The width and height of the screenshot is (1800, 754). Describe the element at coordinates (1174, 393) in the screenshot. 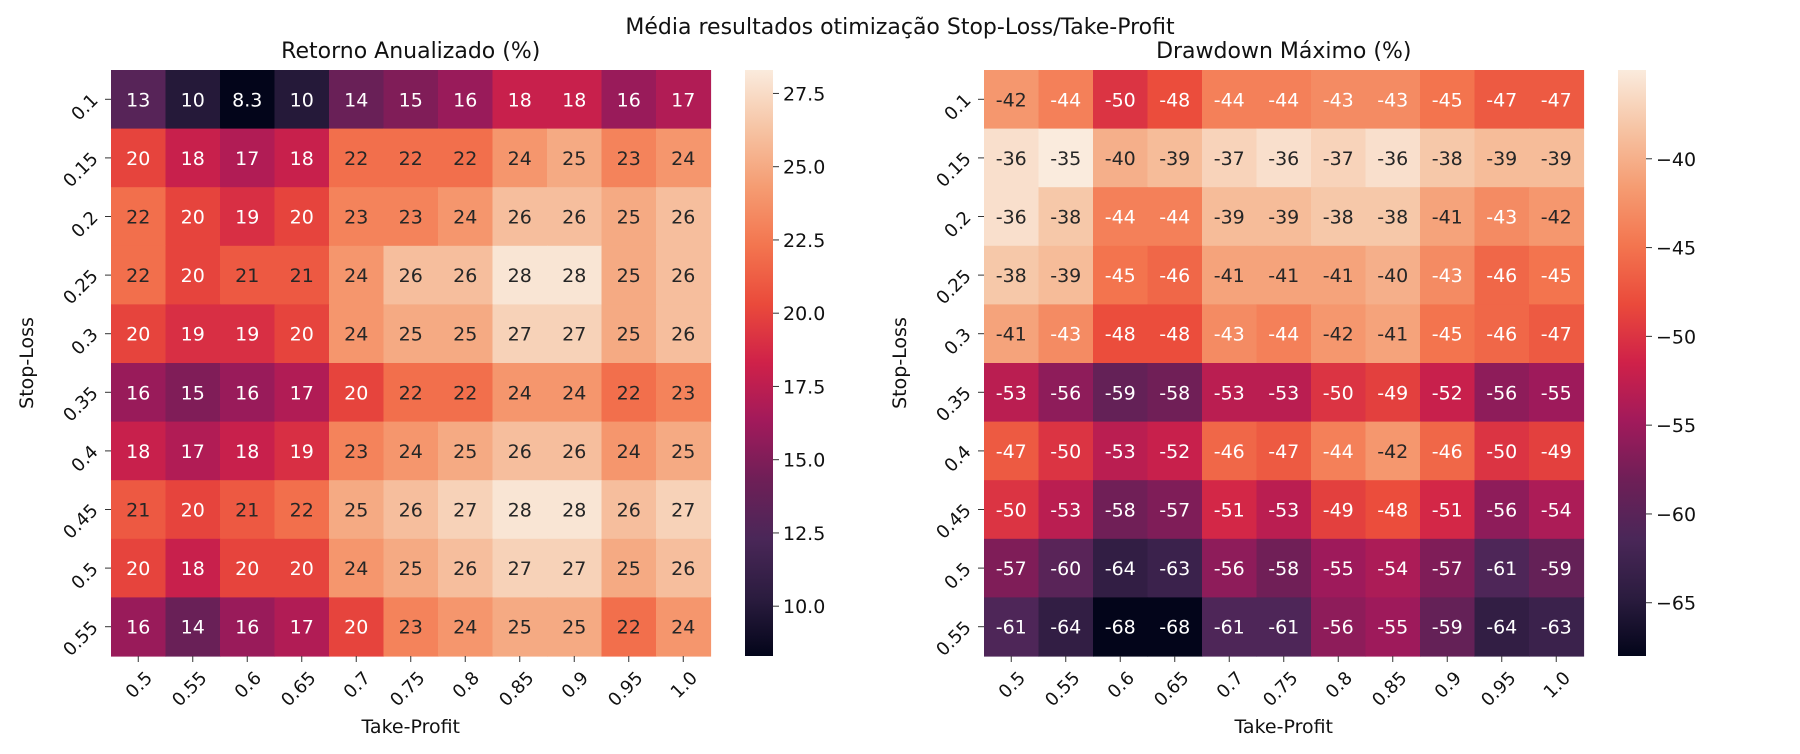

I see `cell-value-label: -58` at that location.